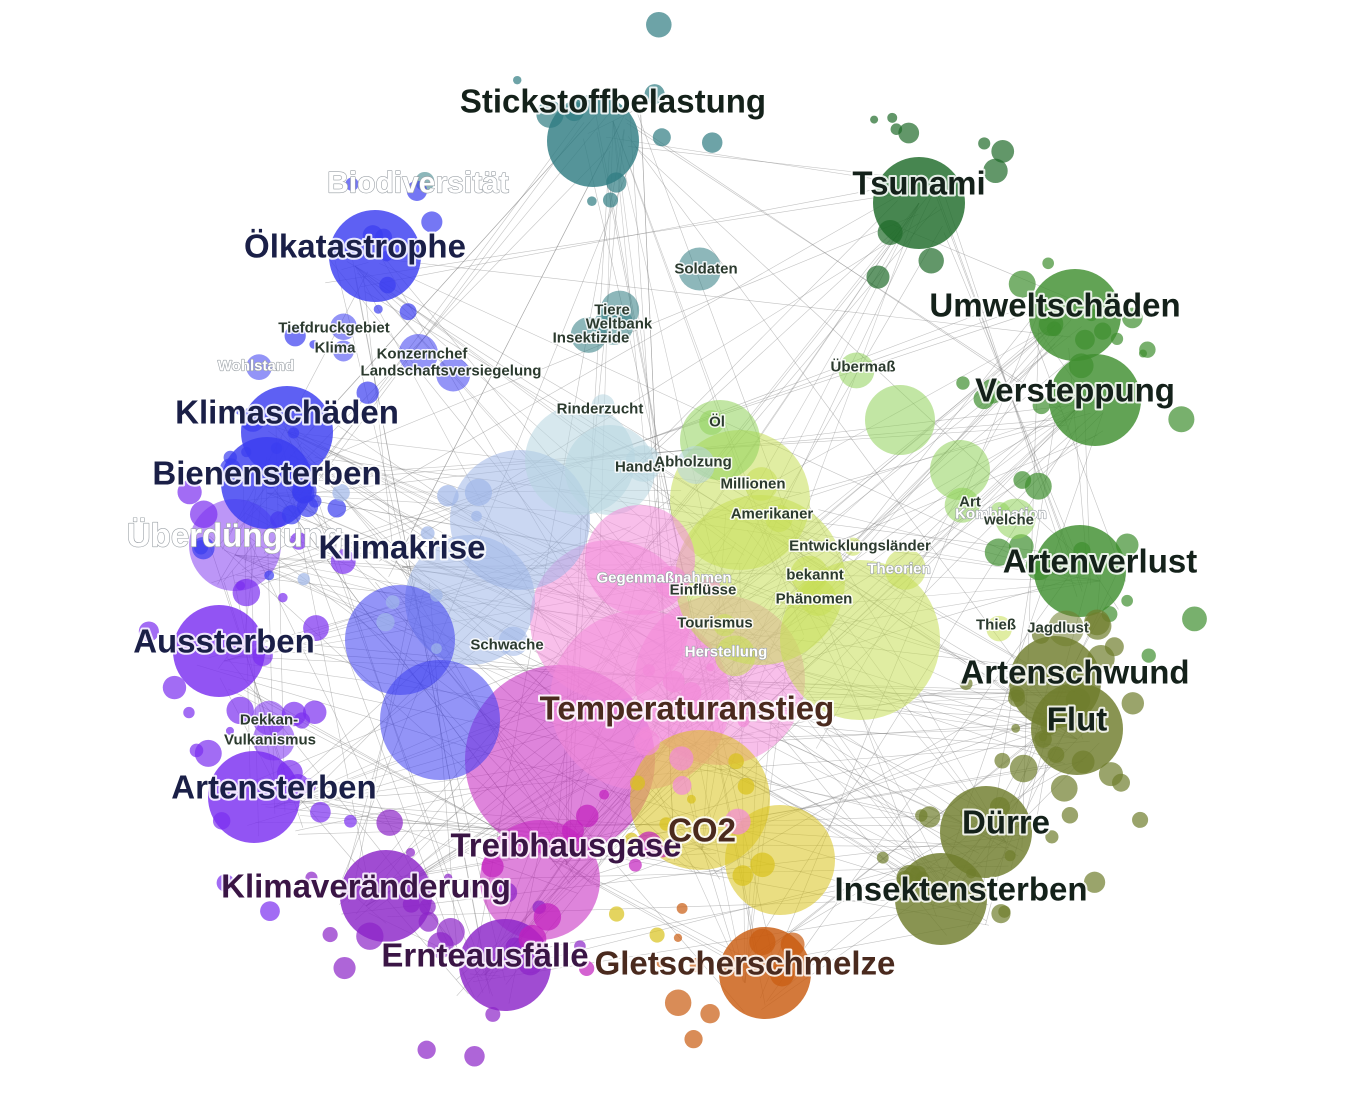 The height and width of the screenshot is (1109, 1363). What do you see at coordinates (970, 502) in the screenshot?
I see `node-label-art: Art` at bounding box center [970, 502].